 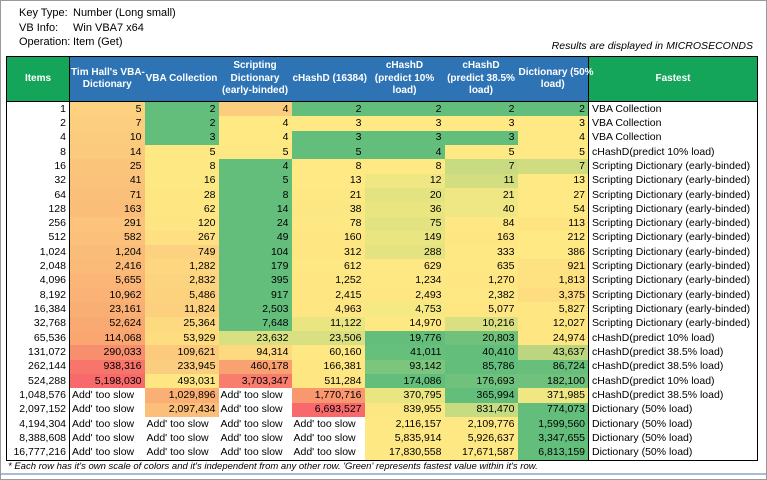 What do you see at coordinates (181, 395) in the screenshot?
I see `value-cell: 1,029,896` at bounding box center [181, 395].